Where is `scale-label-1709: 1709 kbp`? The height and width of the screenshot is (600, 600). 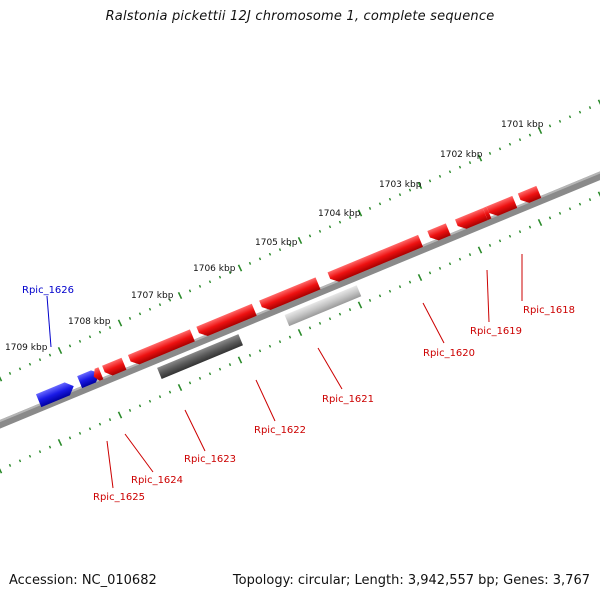
scale-label-1709: 1709 kbp is located at coordinates (26, 348).